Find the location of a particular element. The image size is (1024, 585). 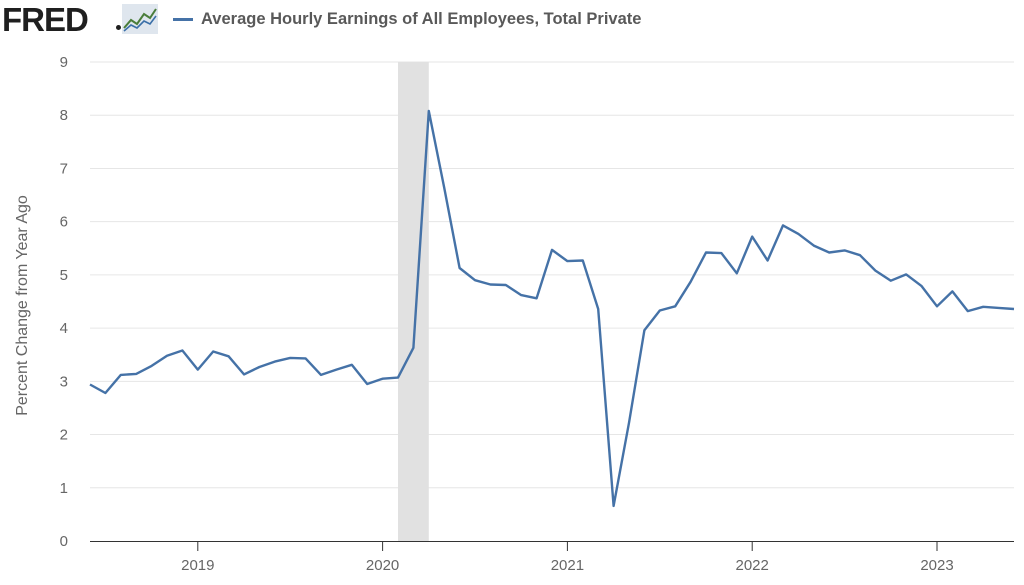

recession-band is located at coordinates (413, 301).